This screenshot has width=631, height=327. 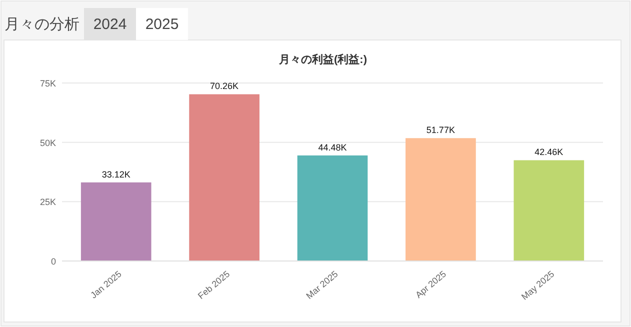 What do you see at coordinates (53, 261) in the screenshot?
I see `y-tick-label: 0` at bounding box center [53, 261].